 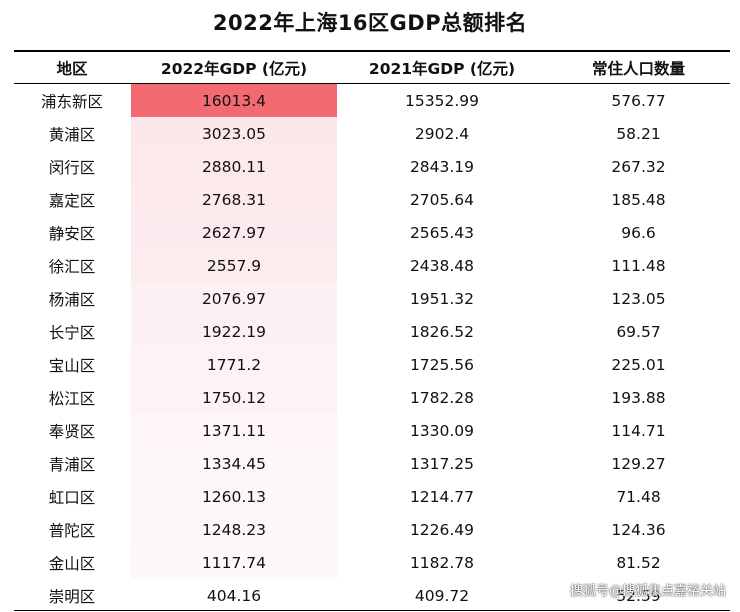 What do you see at coordinates (638, 68) in the screenshot?
I see `header-population: 常住人口数量` at bounding box center [638, 68].